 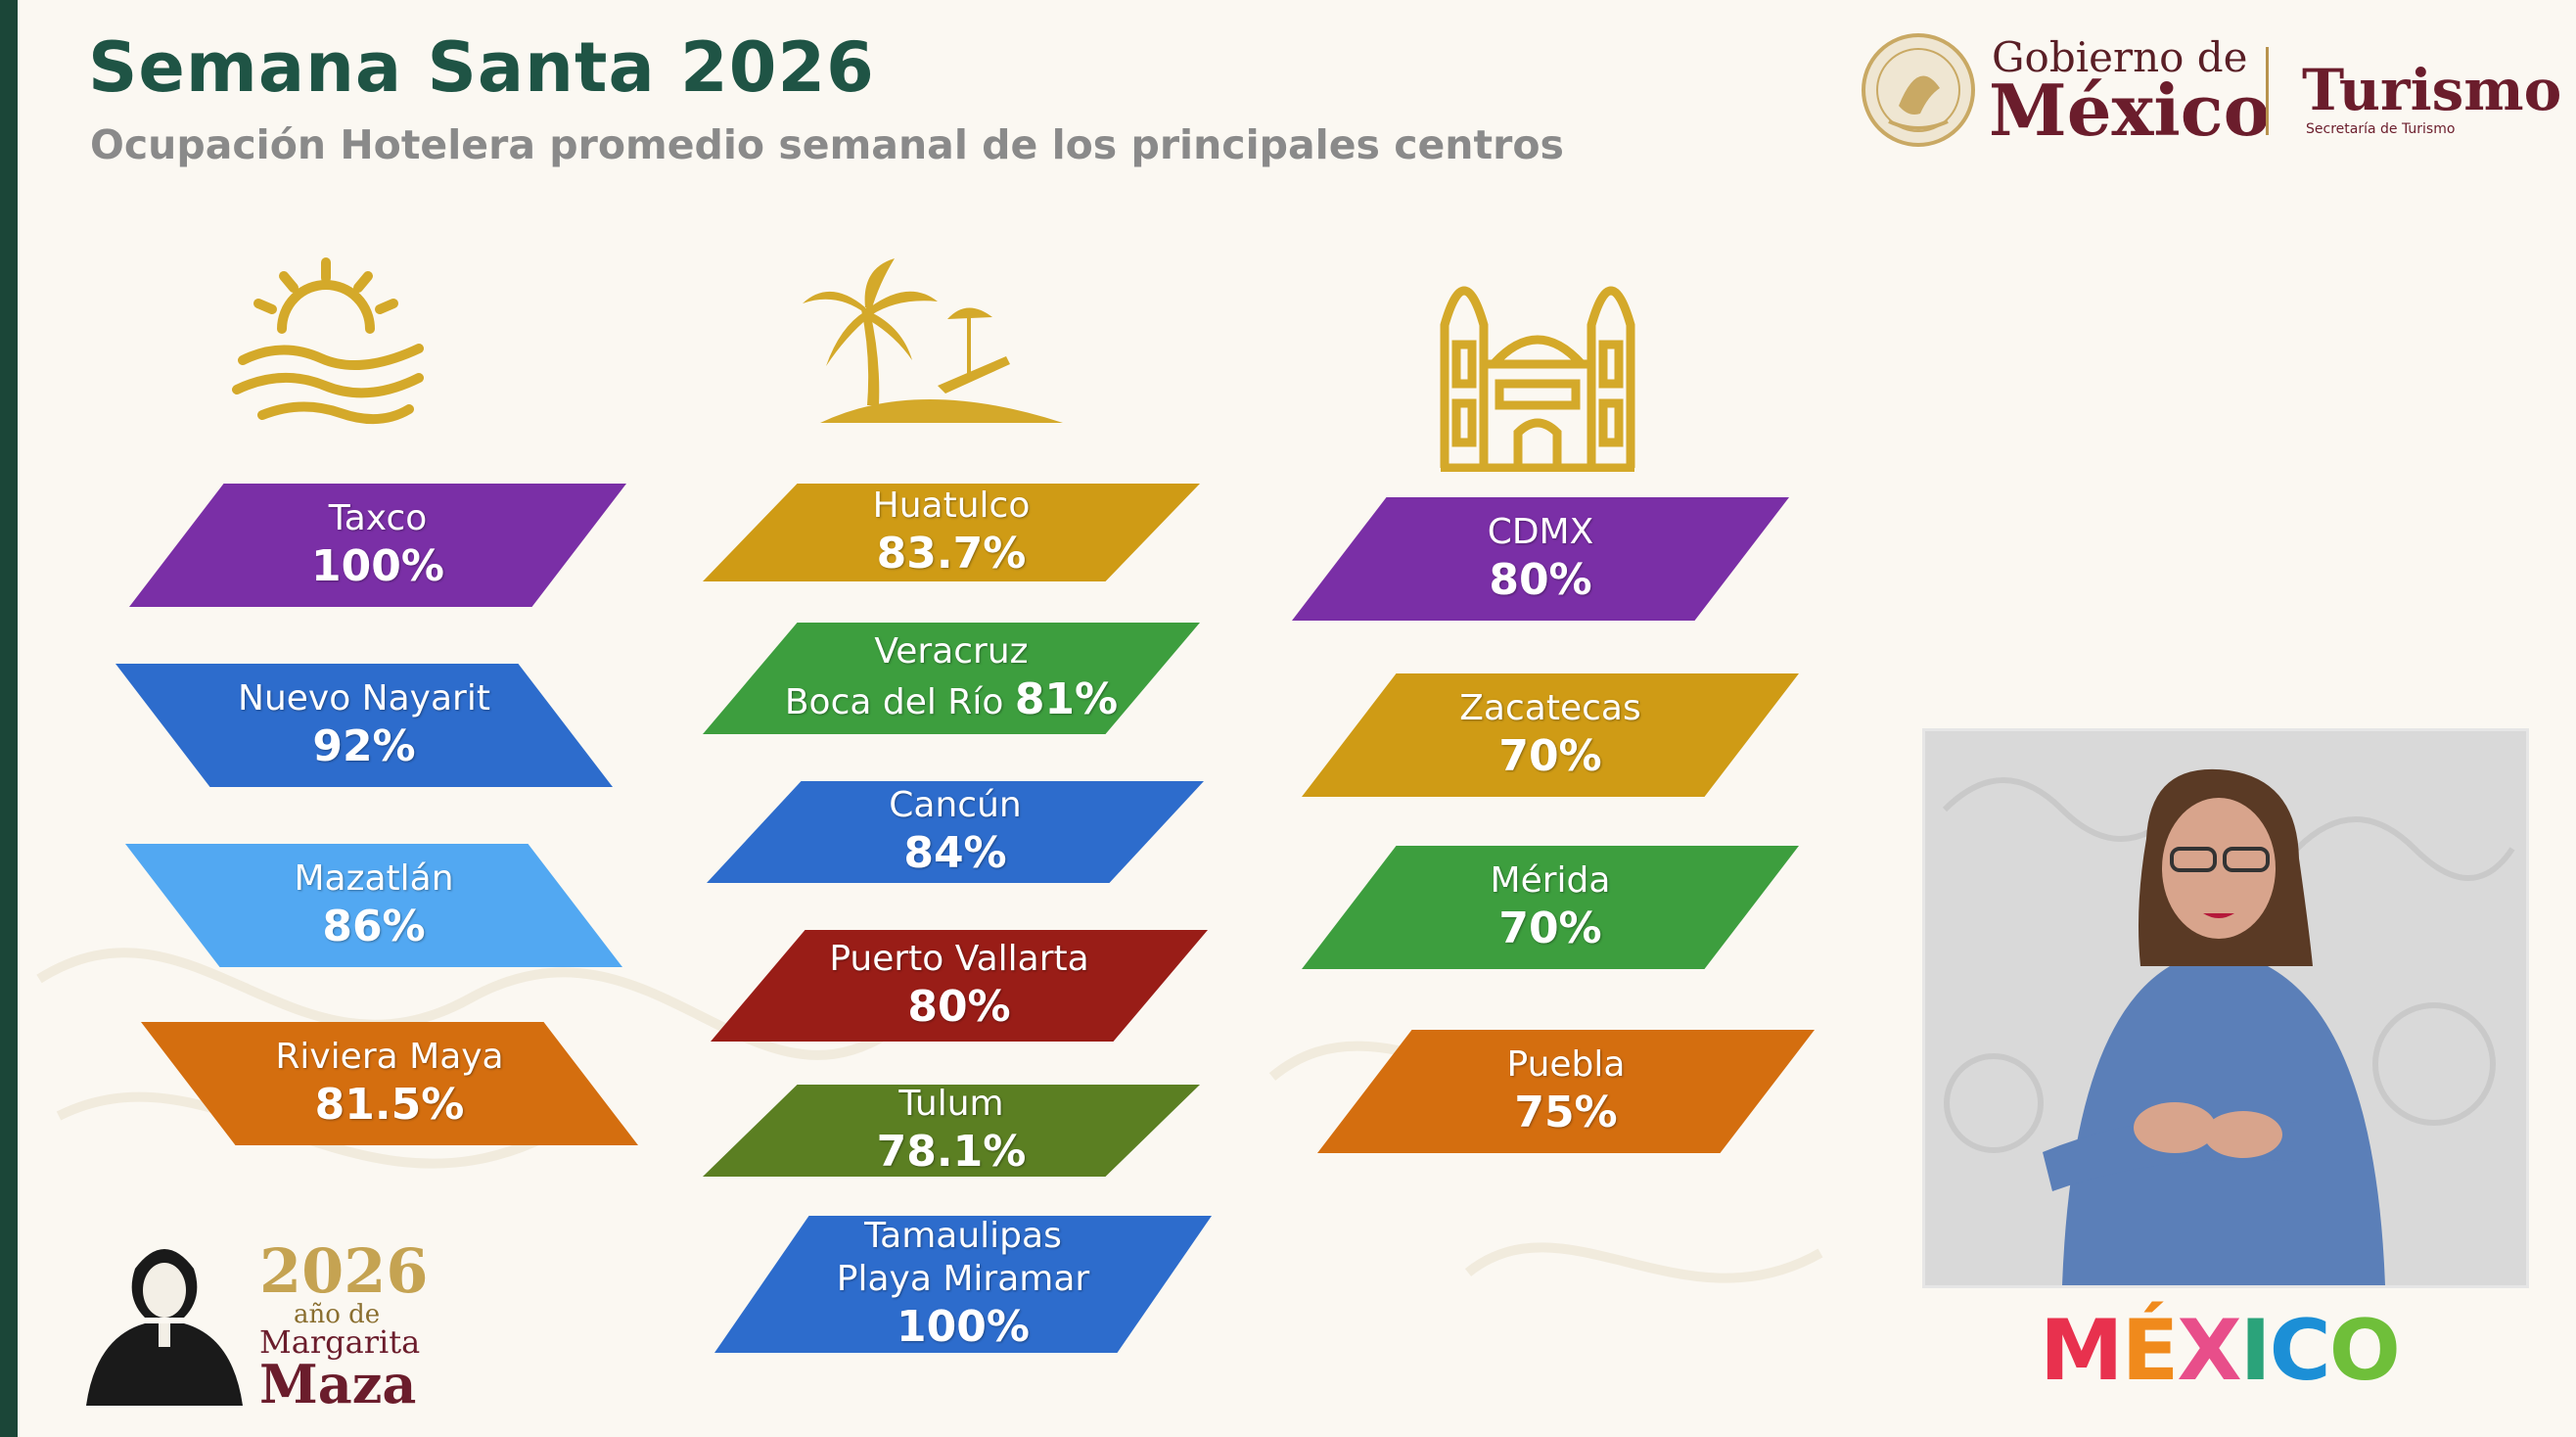 I want to click on city-name: CDMX, so click(x=1540, y=532).